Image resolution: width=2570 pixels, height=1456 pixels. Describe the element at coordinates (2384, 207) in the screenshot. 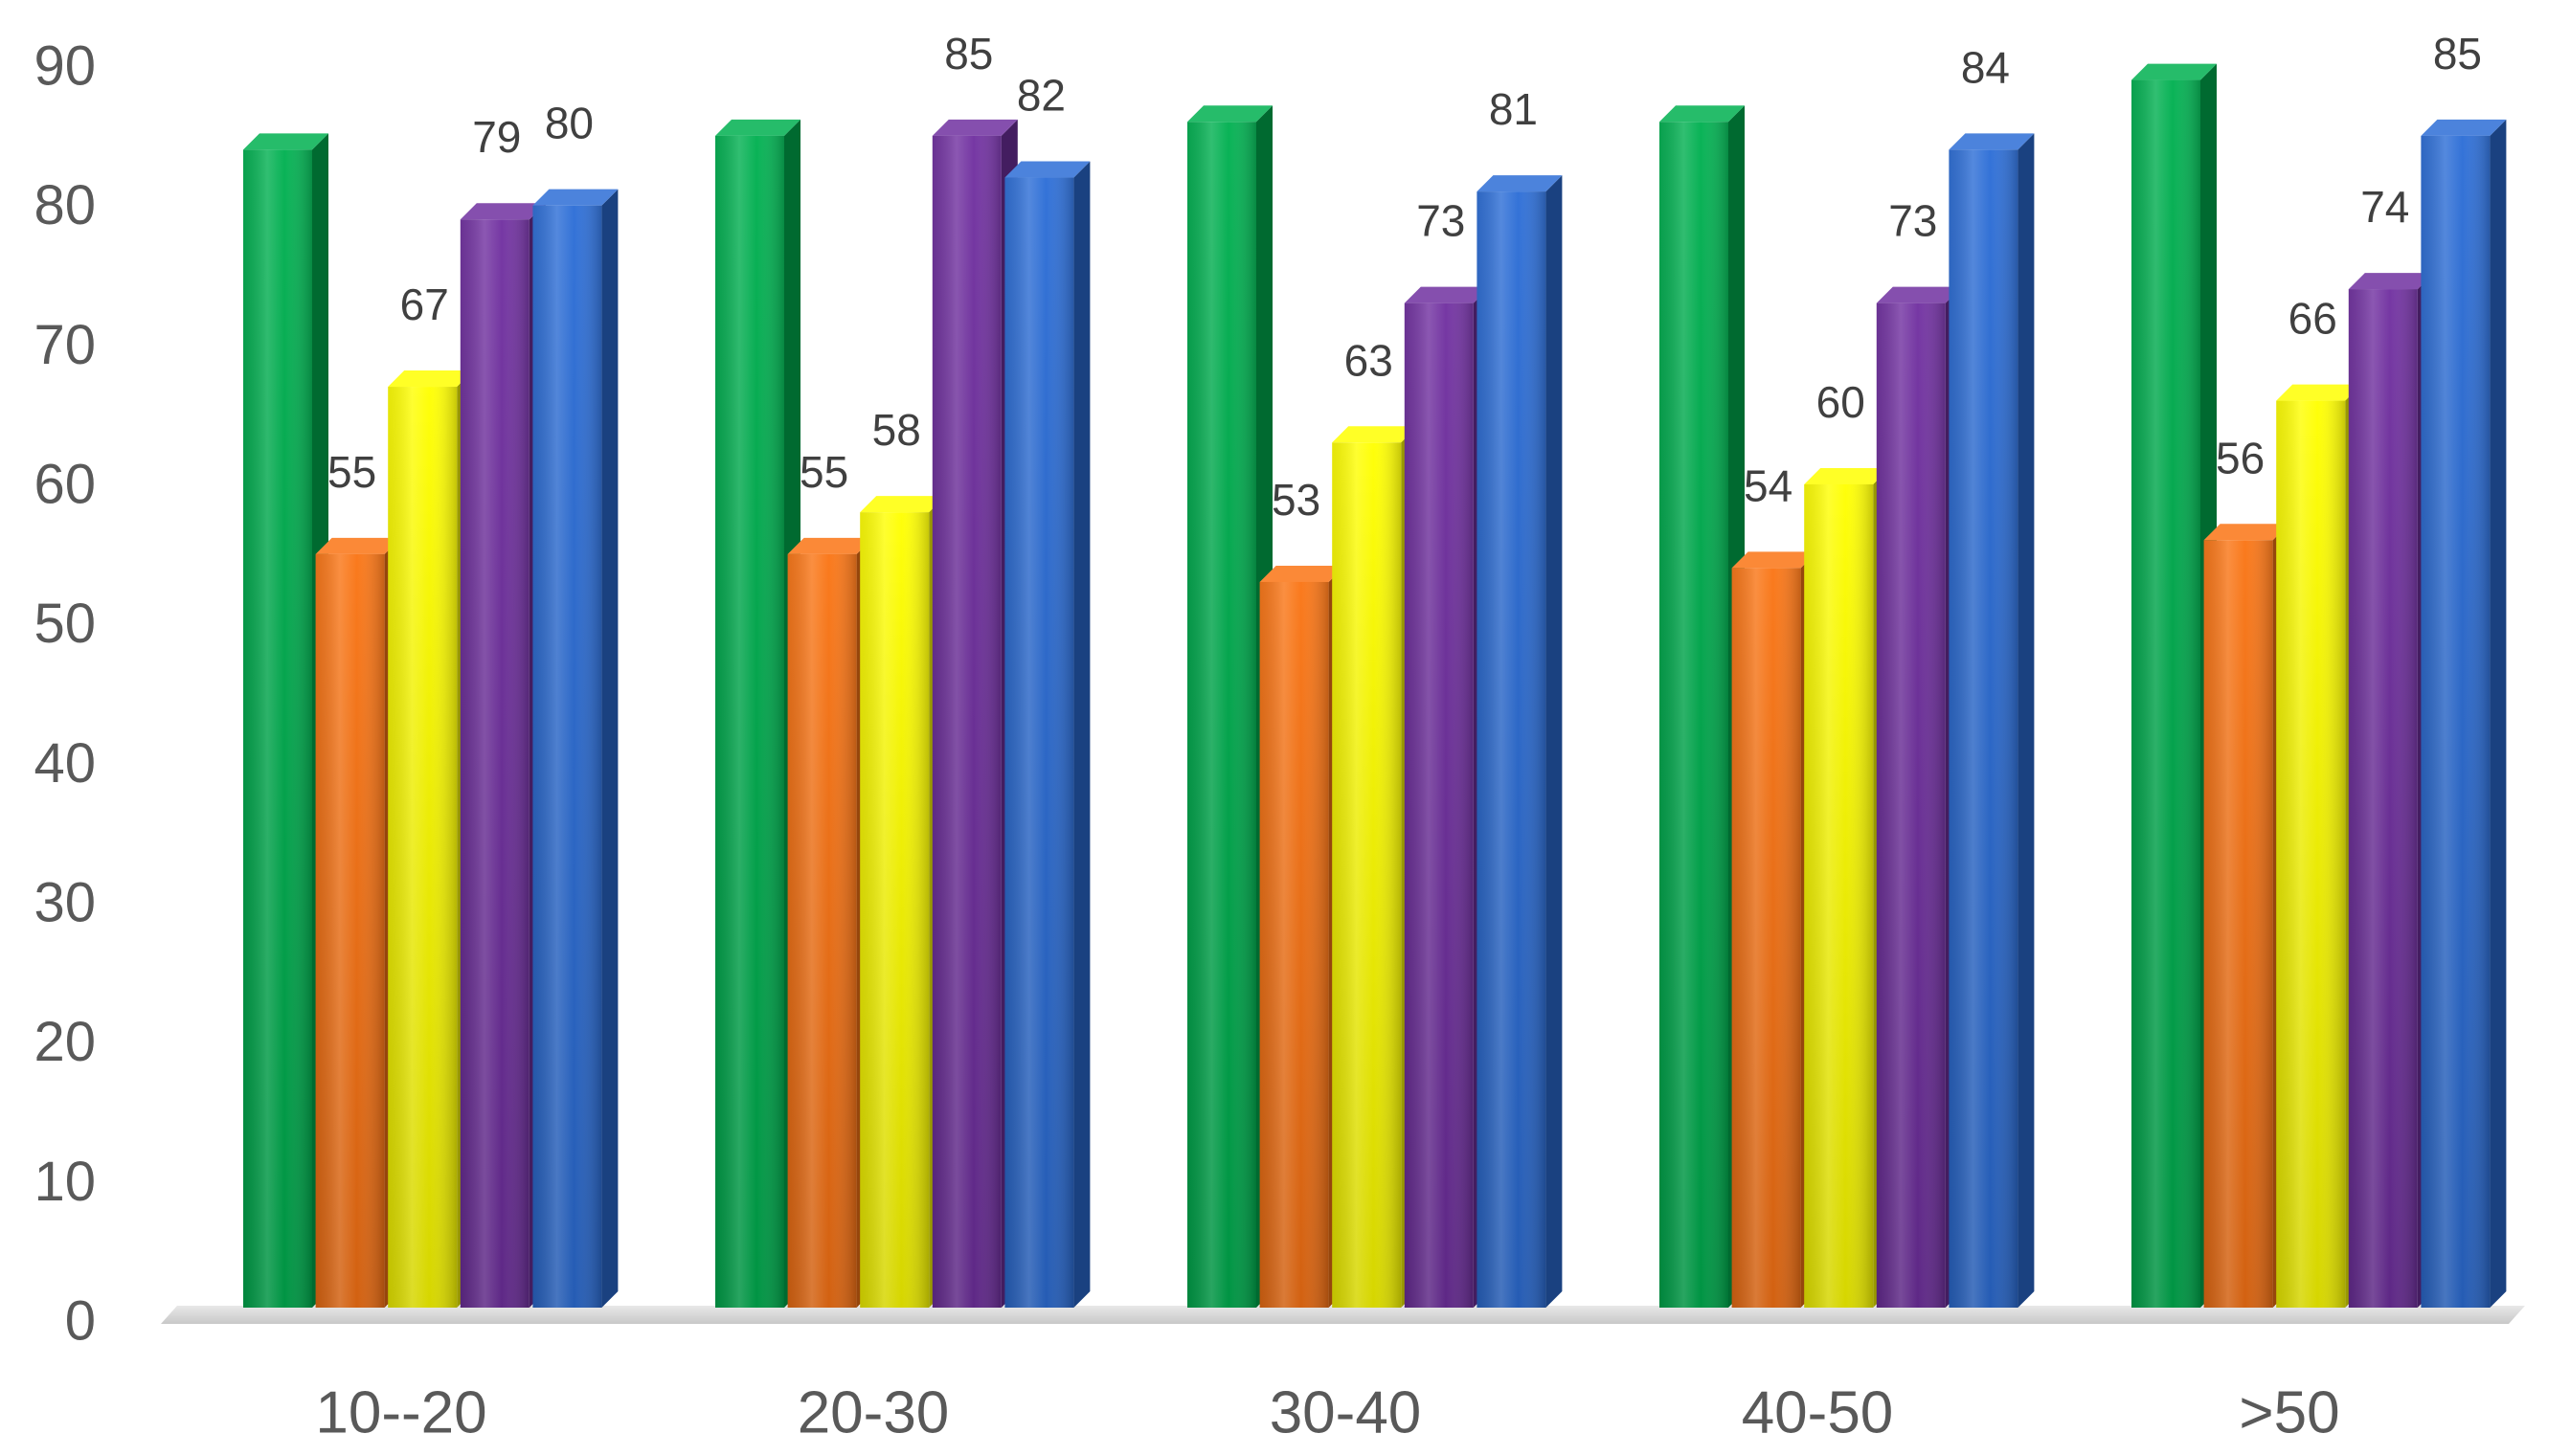

I see `data-label: 74` at that location.